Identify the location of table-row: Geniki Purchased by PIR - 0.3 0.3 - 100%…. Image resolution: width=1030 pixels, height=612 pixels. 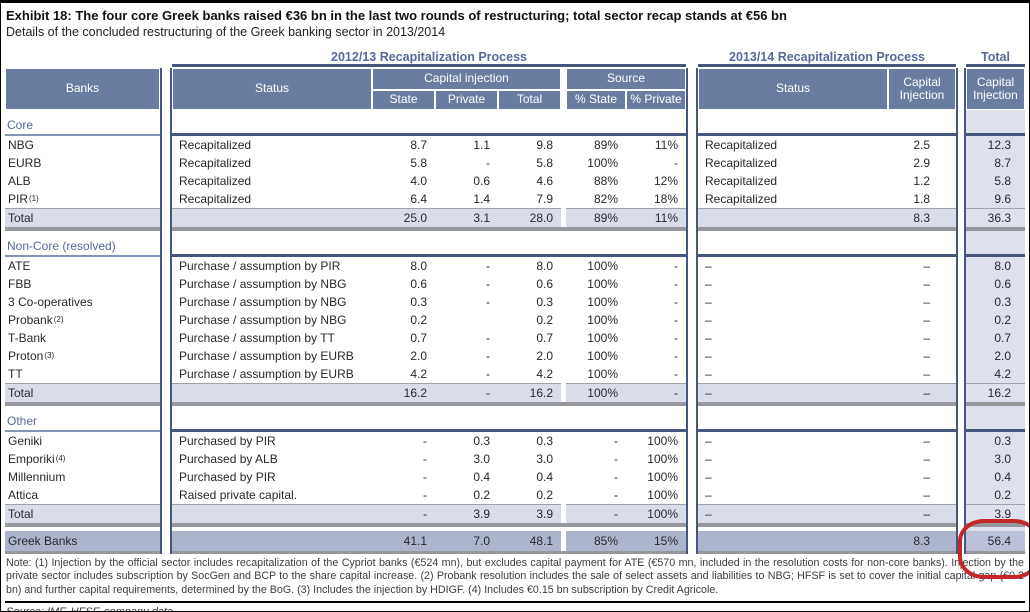
(515, 441).